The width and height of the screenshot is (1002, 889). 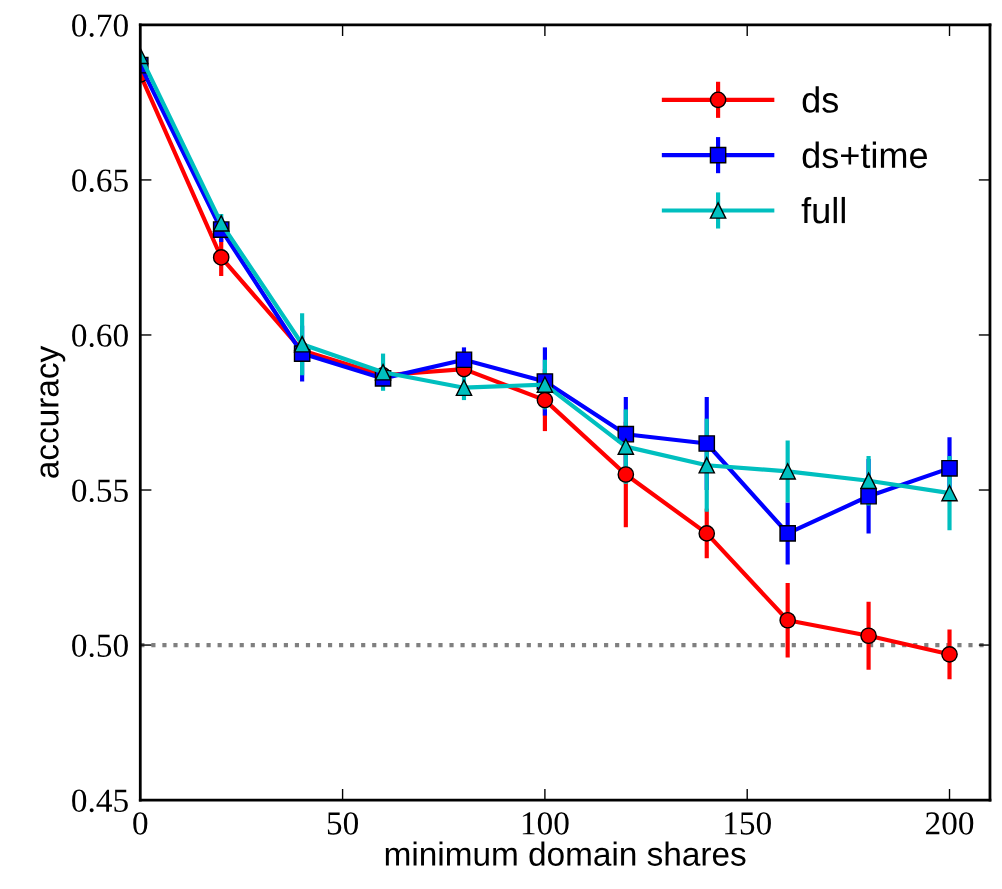 I want to click on y-tick-label: 0.50, so click(x=100, y=646).